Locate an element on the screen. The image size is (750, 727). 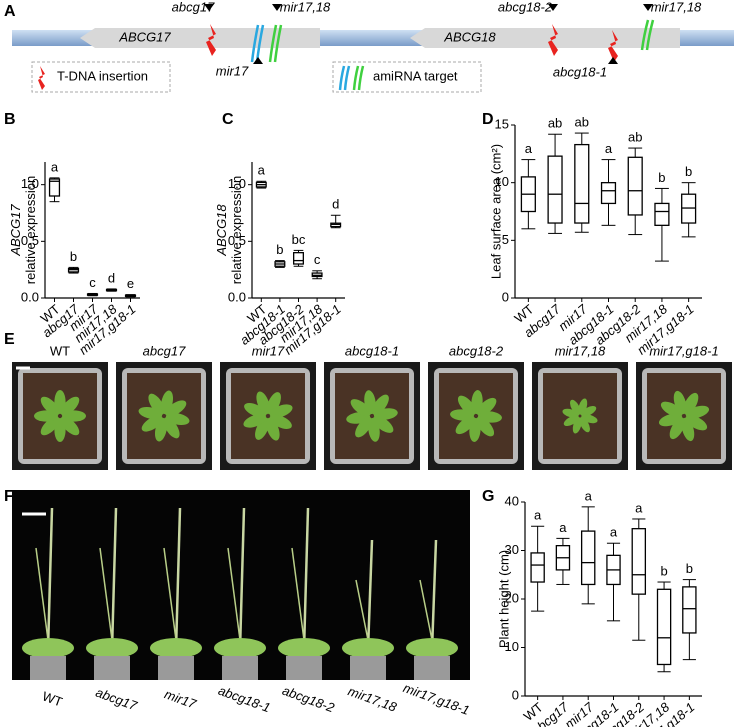
target-mark is located at coordinates (647, 35).